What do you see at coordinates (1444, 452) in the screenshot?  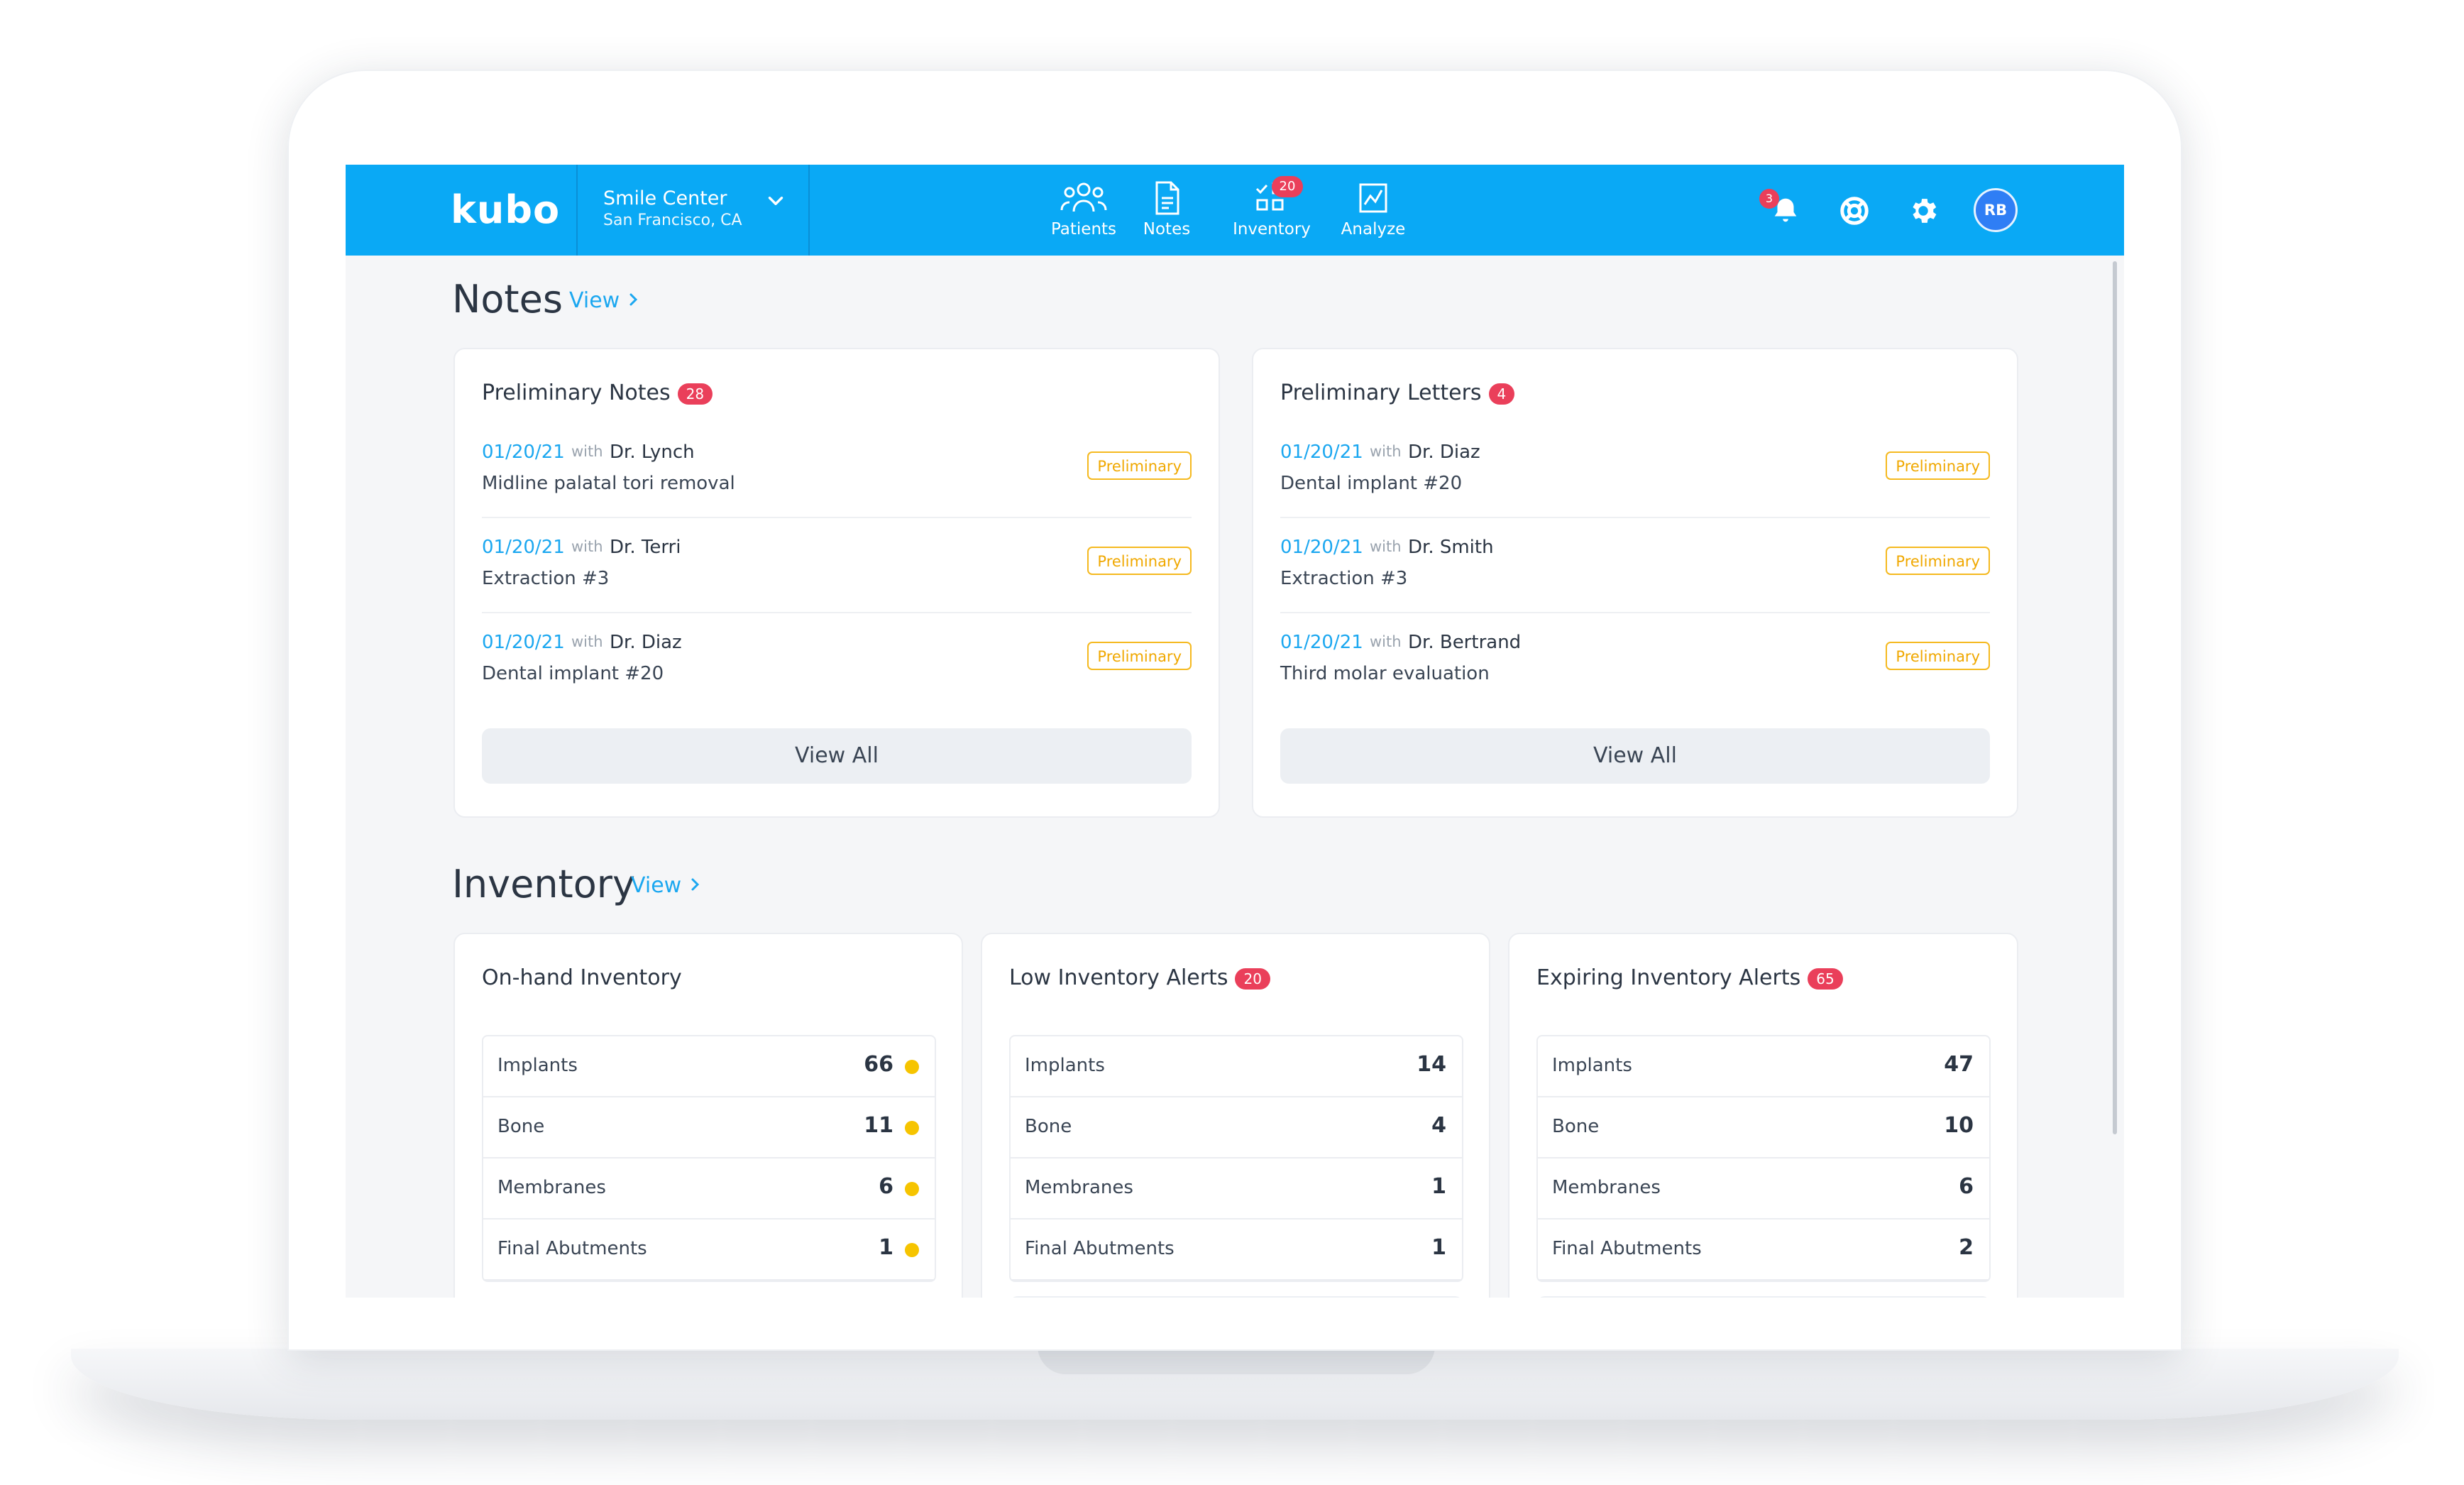 I see `letter-doctor: Dr. Diaz` at bounding box center [1444, 452].